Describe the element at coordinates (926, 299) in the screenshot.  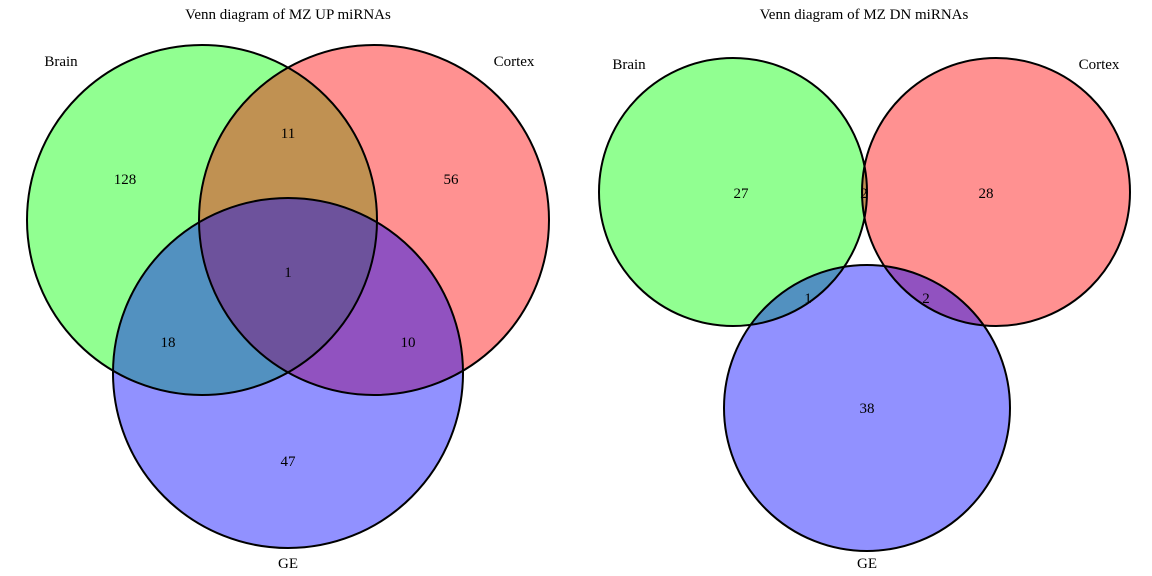
I see `region-cortex-ge: 2` at that location.